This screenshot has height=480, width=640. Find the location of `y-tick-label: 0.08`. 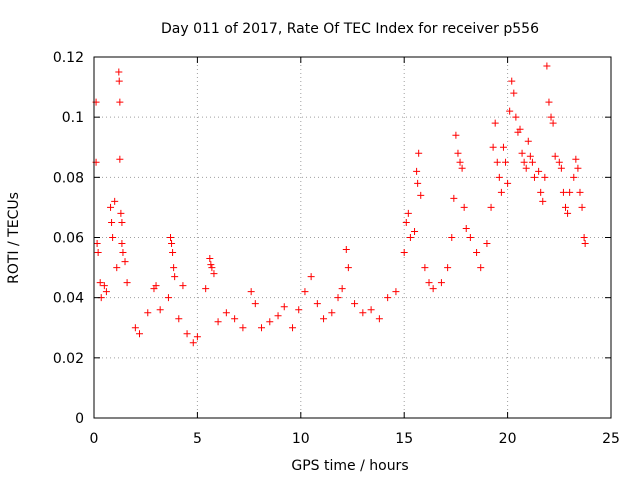

y-tick-label: 0.08 is located at coordinates (68, 178).